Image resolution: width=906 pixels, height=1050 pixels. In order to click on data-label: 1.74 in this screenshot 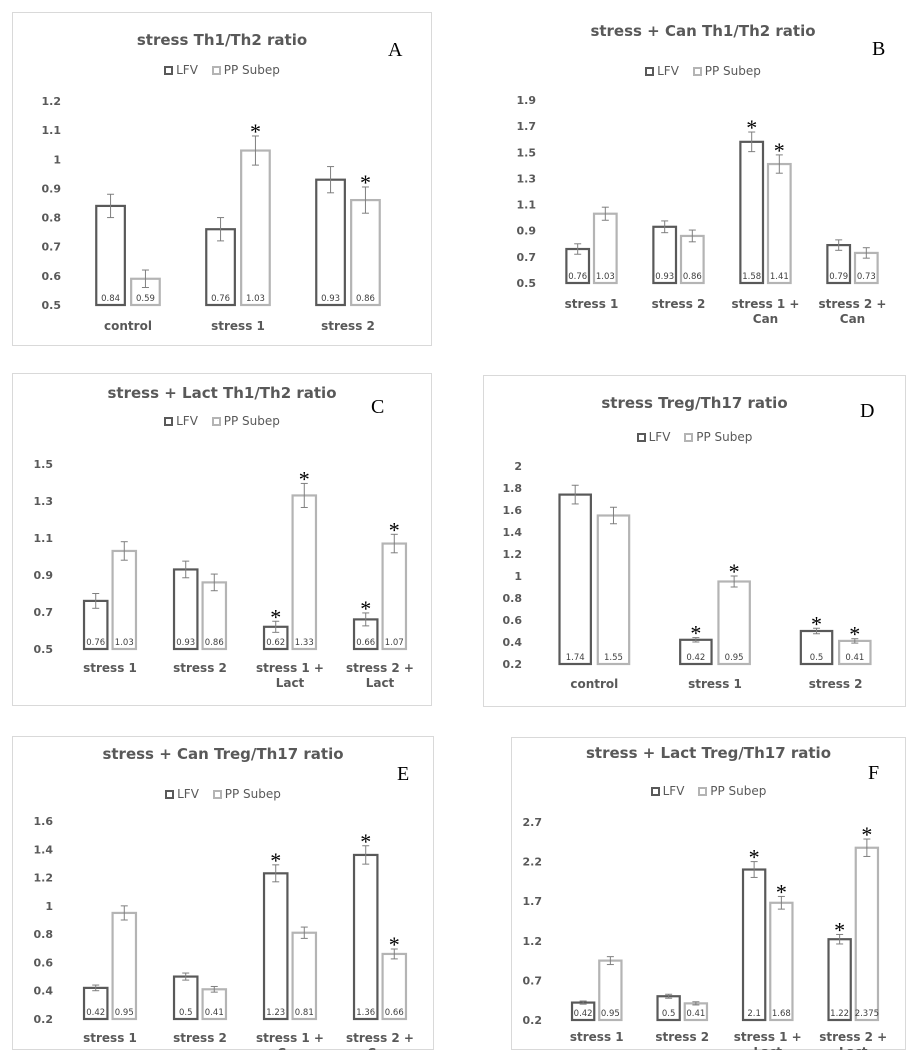, I will do `click(575, 658)`.